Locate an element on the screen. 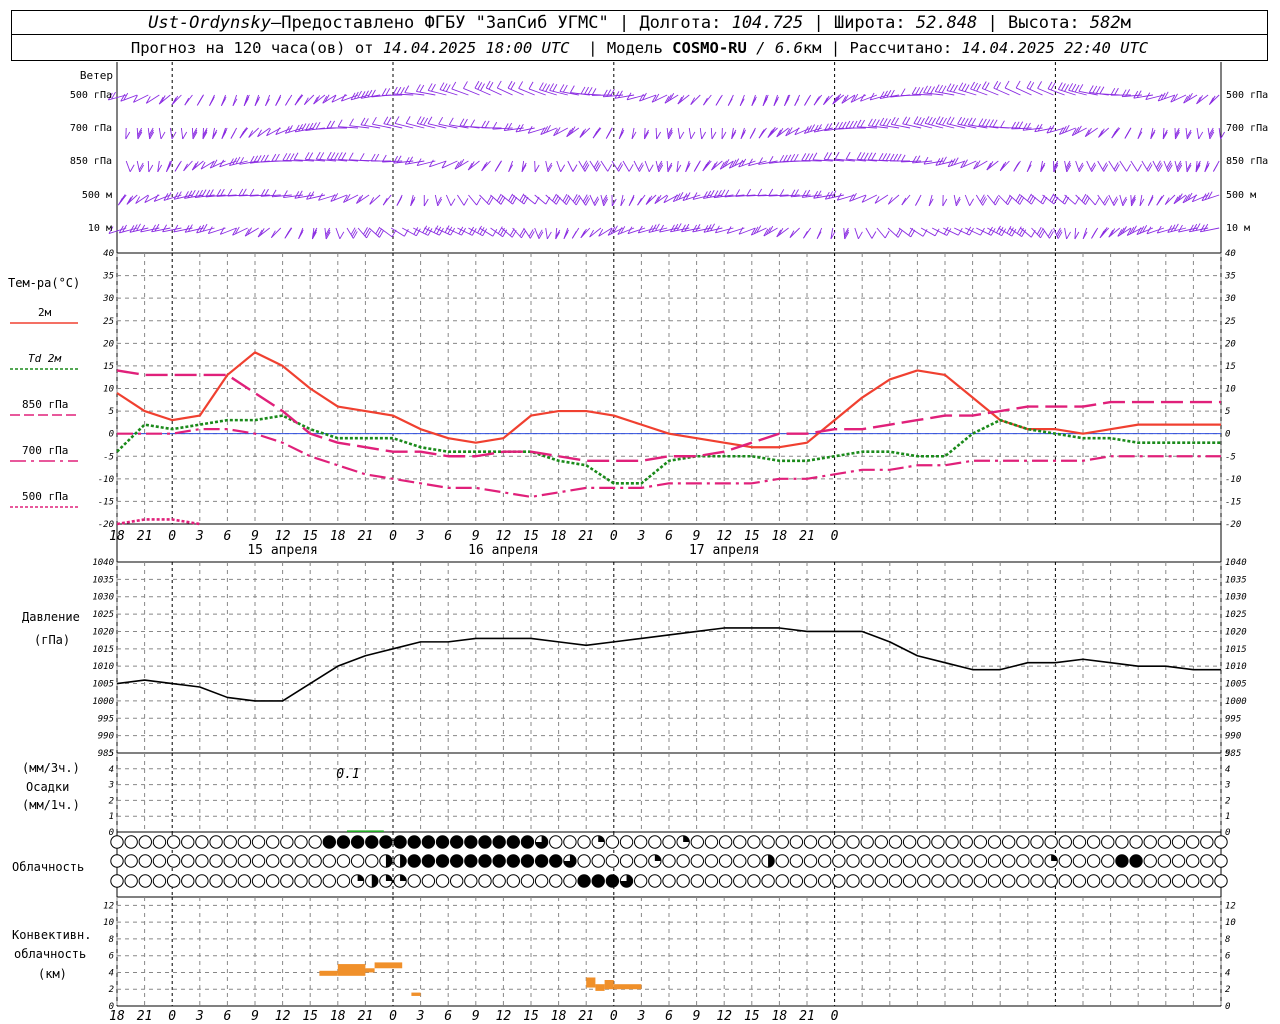 This screenshot has width=1280, height=1024. temp-series-line is located at coordinates (669, 463).